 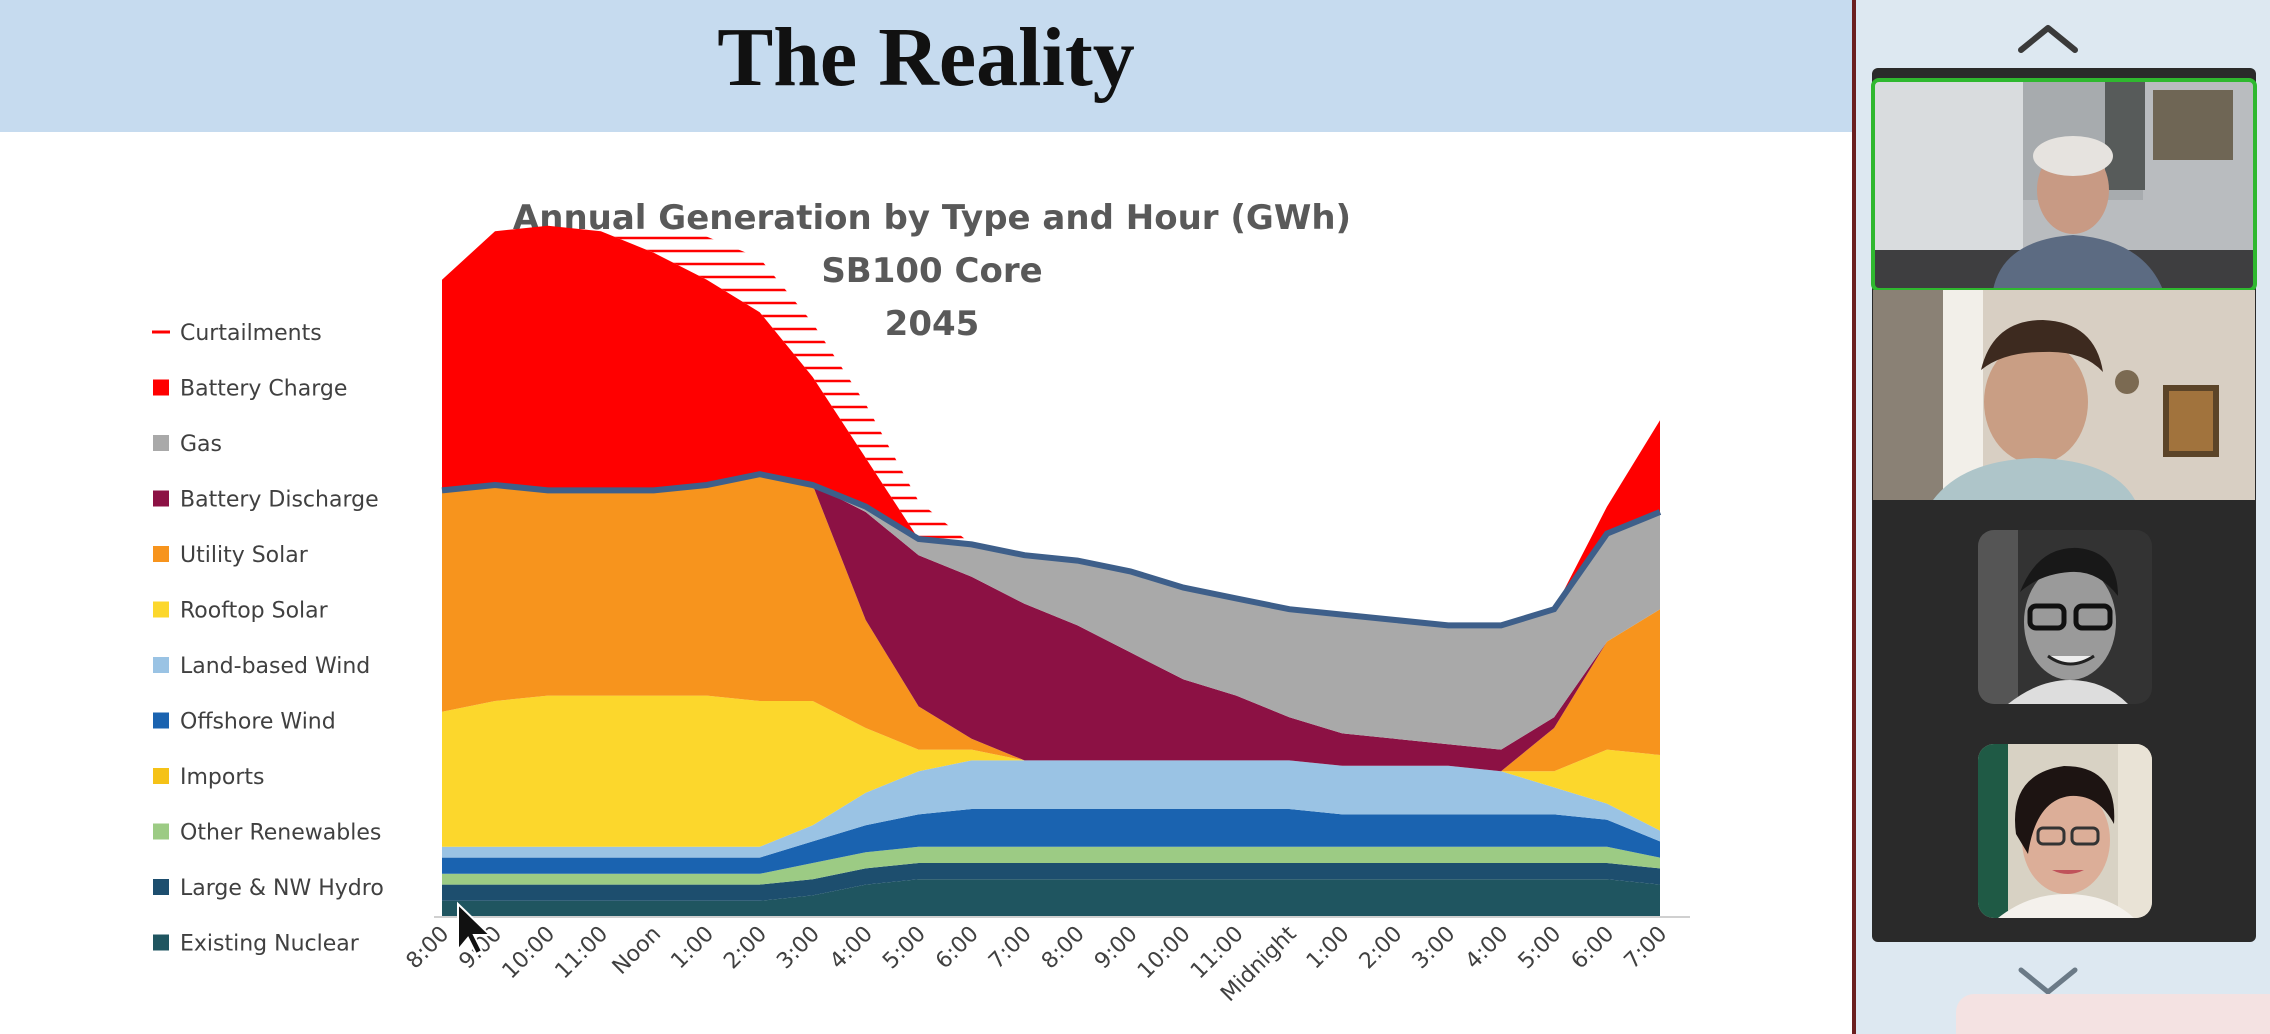 I want to click on legend-swatch-utility-solar, so click(x=161, y=554).